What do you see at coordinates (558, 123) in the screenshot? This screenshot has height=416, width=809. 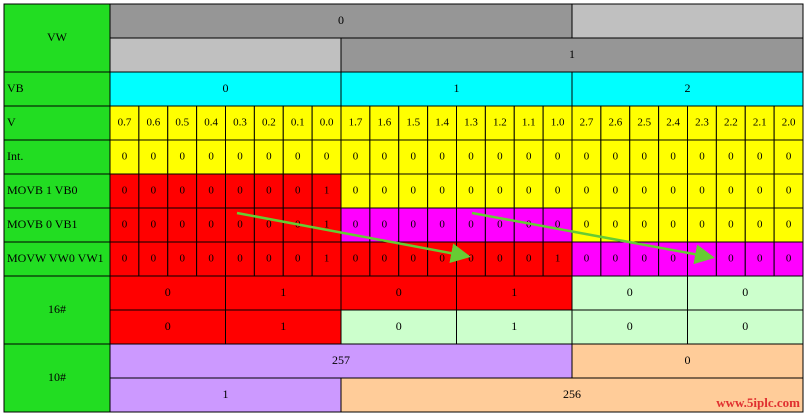 I see `cell-text: 1.0` at bounding box center [558, 123].